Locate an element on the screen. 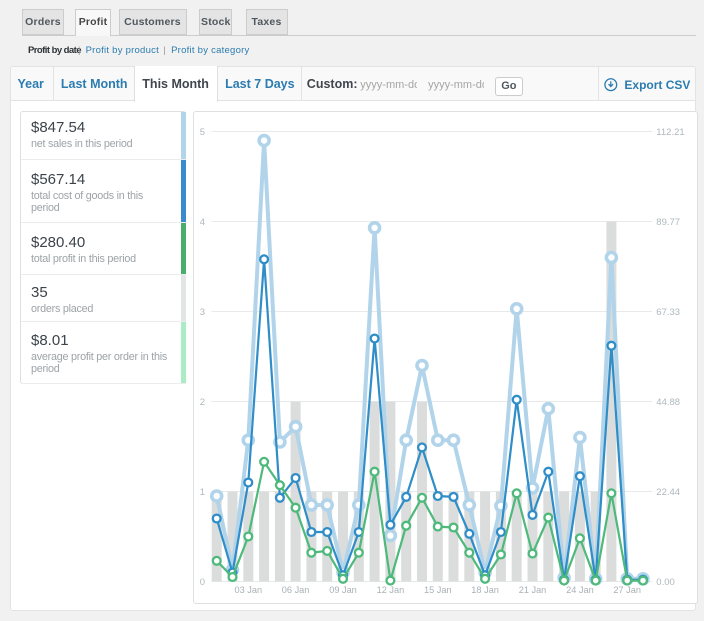  svg-text: 112.21 is located at coordinates (670, 132).